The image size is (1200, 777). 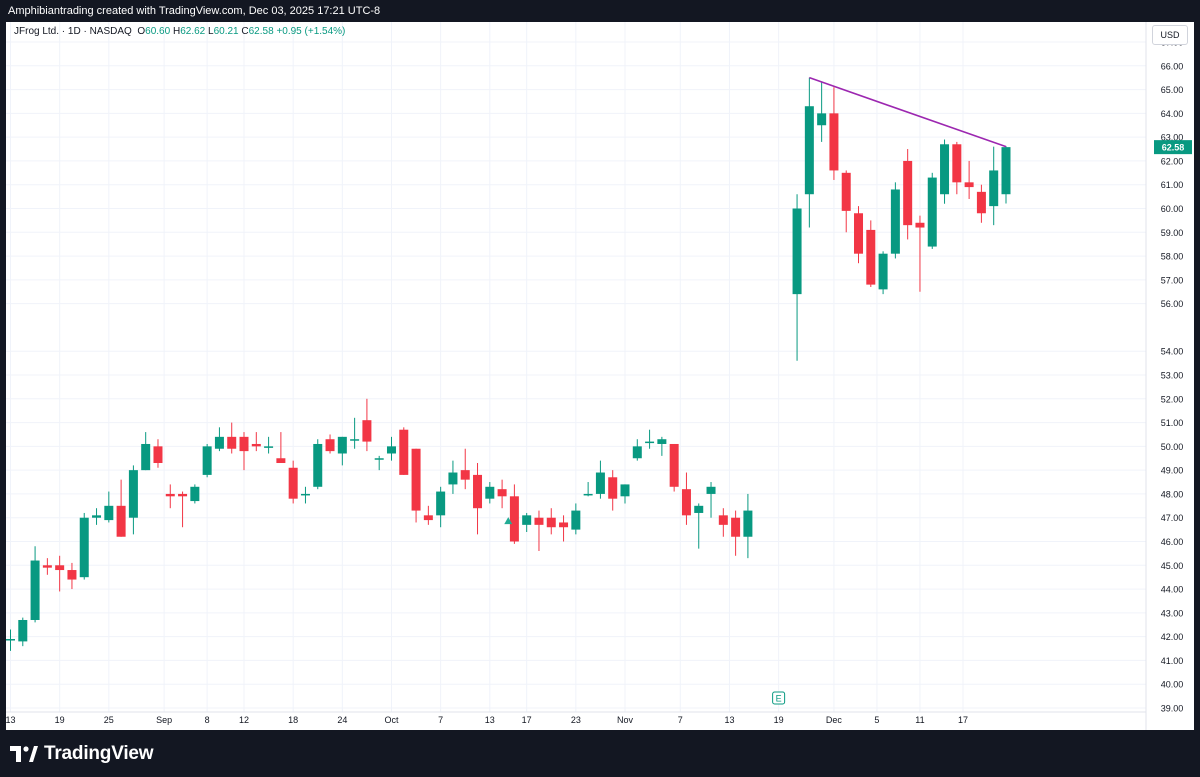 What do you see at coordinates (1172, 233) in the screenshot?
I see `y-tick-label: 59.00` at bounding box center [1172, 233].